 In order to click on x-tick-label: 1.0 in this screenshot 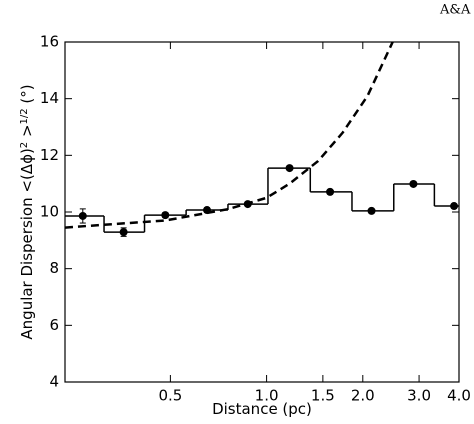, I will do `click(267, 396)`.